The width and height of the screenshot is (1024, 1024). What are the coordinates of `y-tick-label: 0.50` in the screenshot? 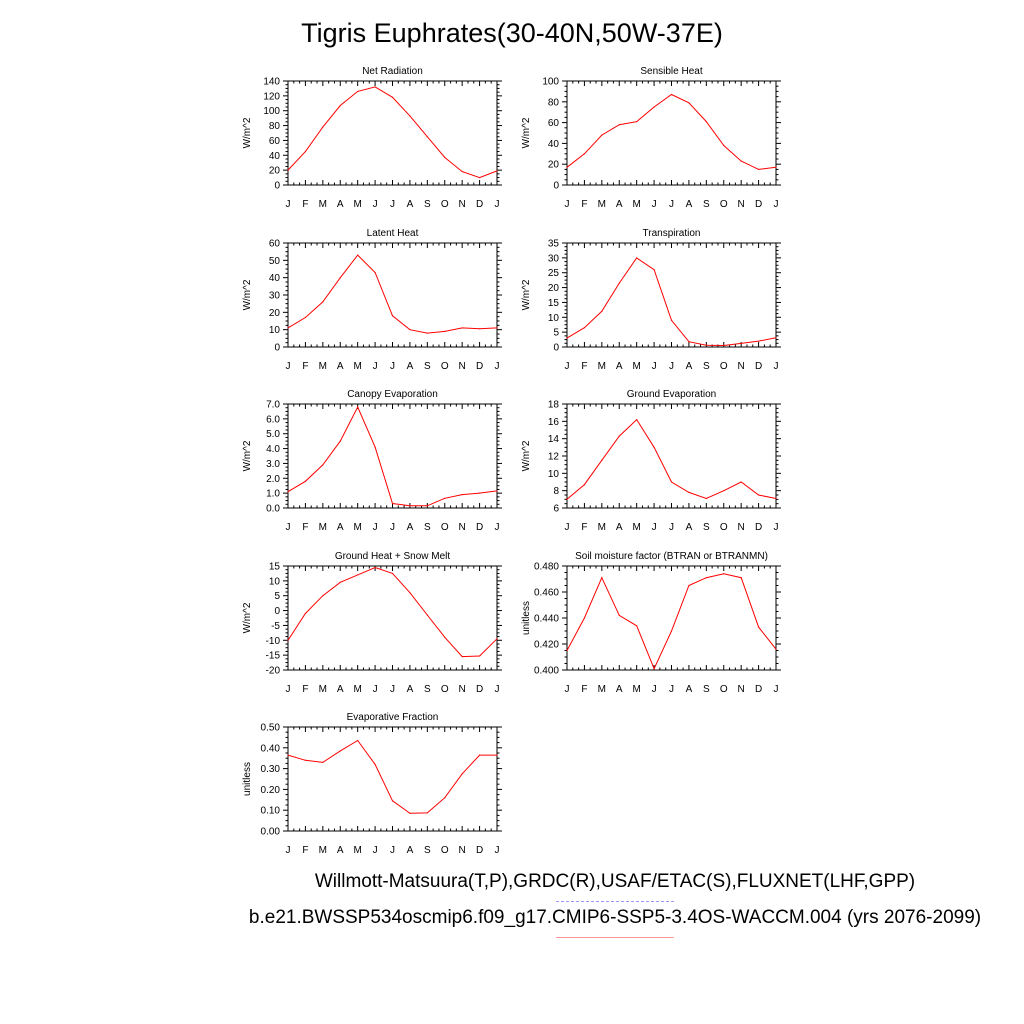 It's located at (271, 728).